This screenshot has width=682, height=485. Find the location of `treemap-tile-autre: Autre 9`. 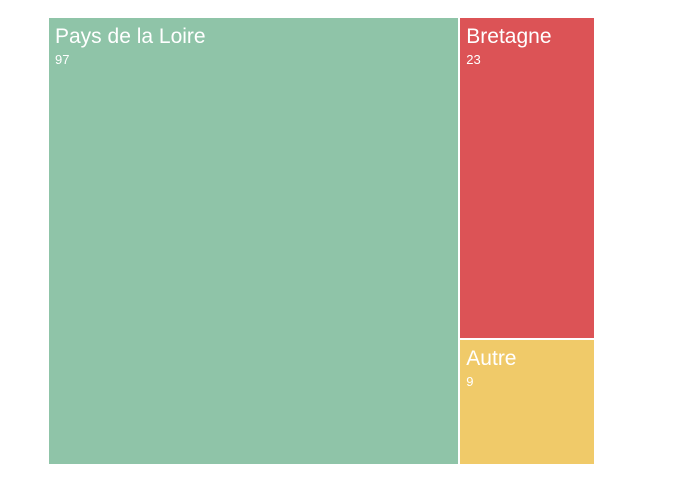

treemap-tile-autre: Autre 9 is located at coordinates (527, 402).